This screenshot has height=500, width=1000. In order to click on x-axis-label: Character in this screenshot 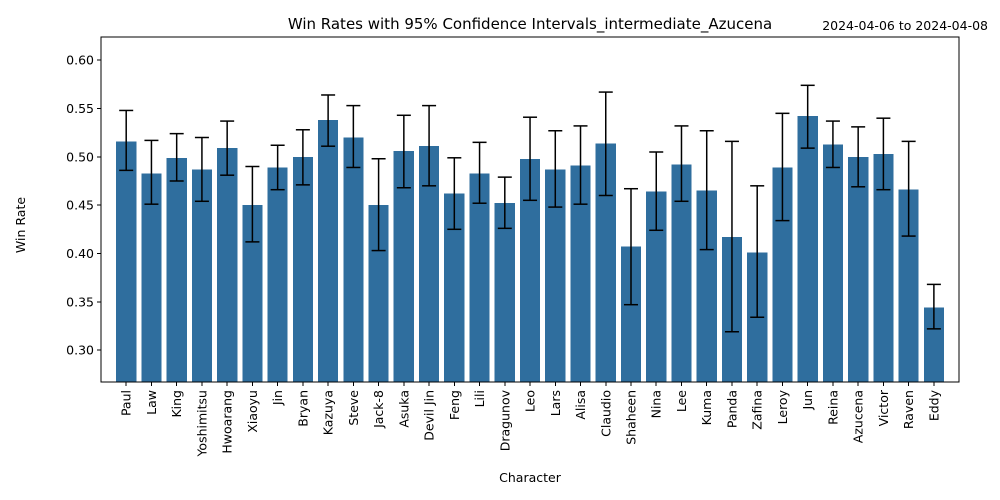, I will do `click(530, 477)`.